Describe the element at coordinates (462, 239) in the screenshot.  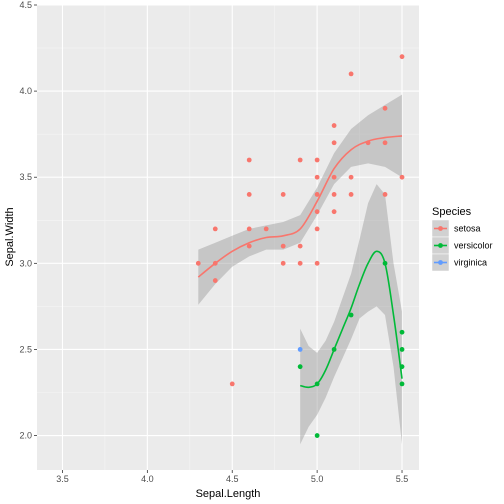
I see `legend: Species setosa versicolor virginica` at that location.